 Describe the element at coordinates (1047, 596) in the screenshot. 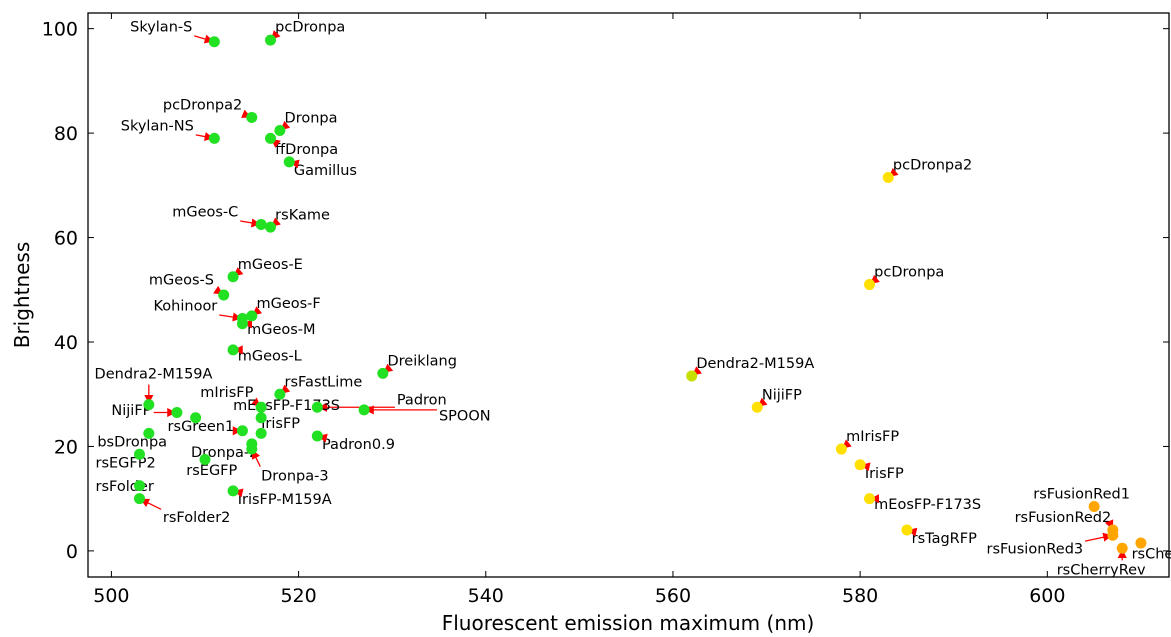

I see `x-tick-label: 600` at that location.